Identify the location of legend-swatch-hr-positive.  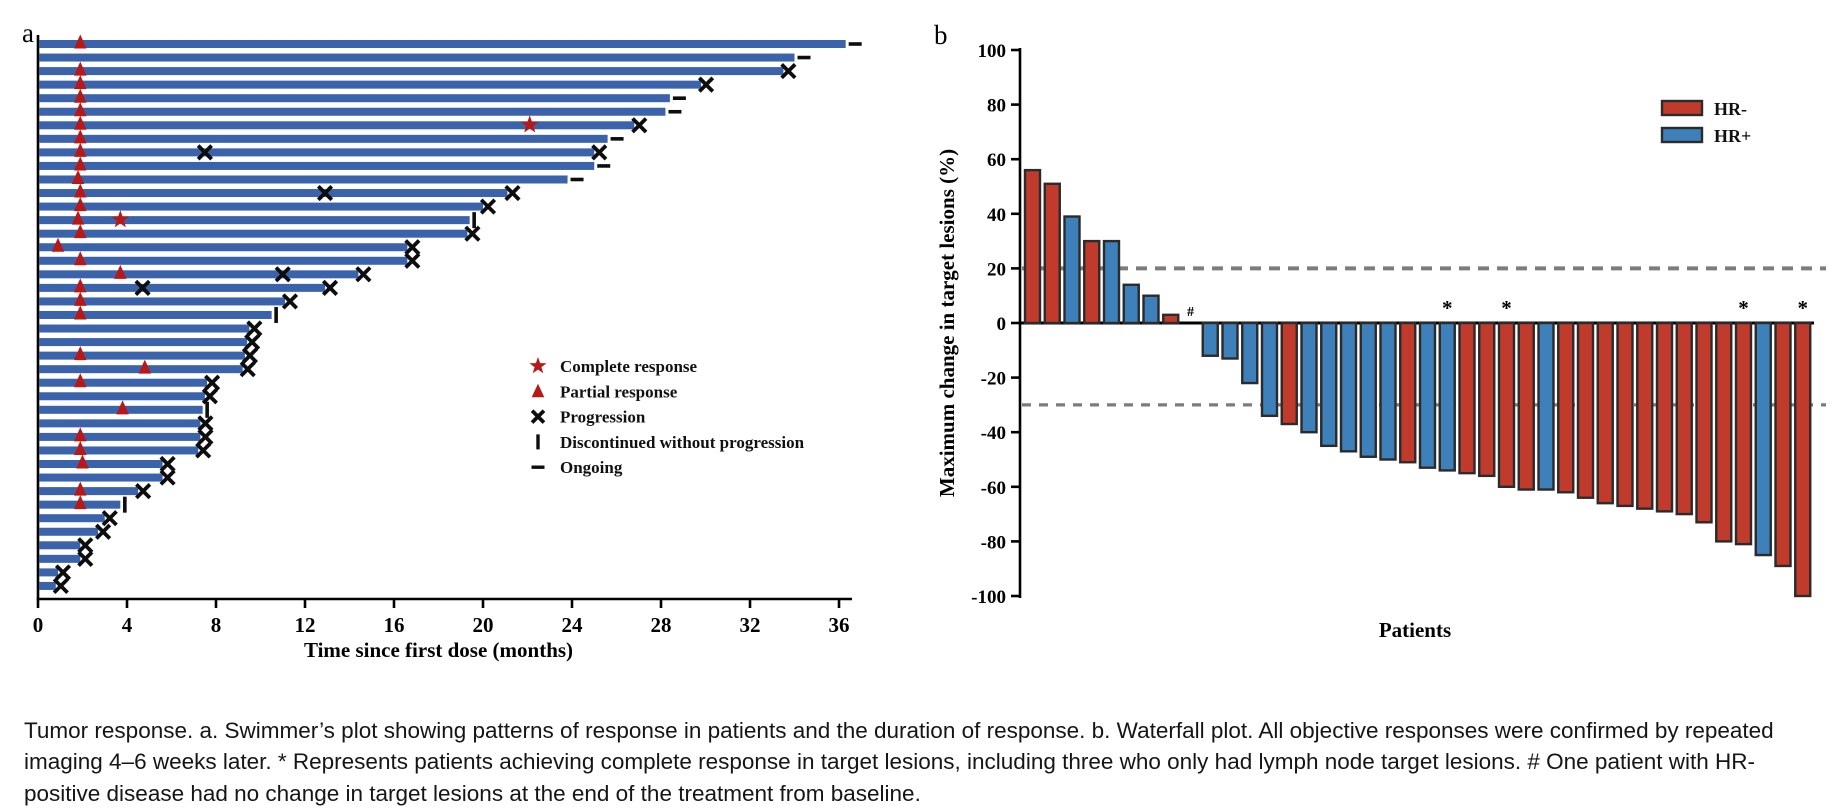
(1682, 135).